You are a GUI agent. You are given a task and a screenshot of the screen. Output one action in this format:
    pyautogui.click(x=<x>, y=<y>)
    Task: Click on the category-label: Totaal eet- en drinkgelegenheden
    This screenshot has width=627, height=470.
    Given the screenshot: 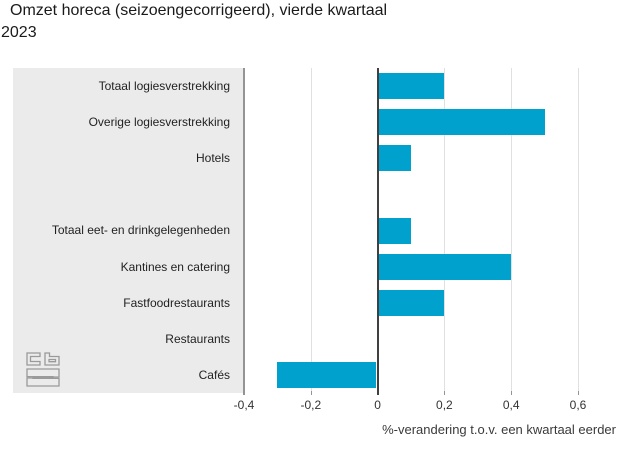 What is the action you would take?
    pyautogui.click(x=140, y=230)
    